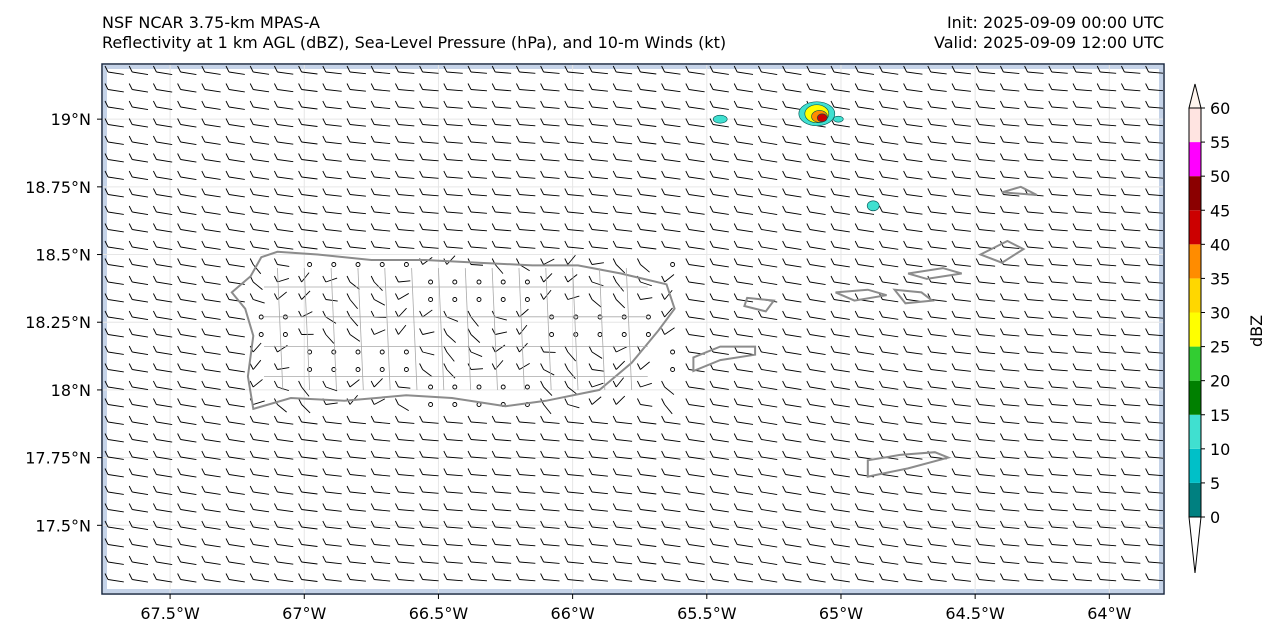 Image resolution: width=1280 pixels, height=639 pixels. Describe the element at coordinates (453, 330) in the screenshot. I see `puerto-rico-coast` at that location.